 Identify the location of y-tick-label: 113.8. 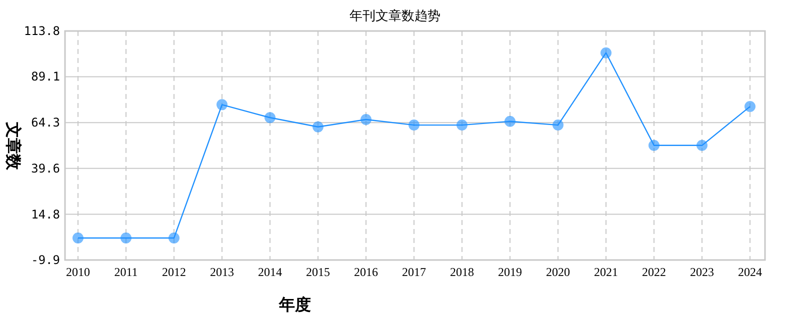
(42, 31).